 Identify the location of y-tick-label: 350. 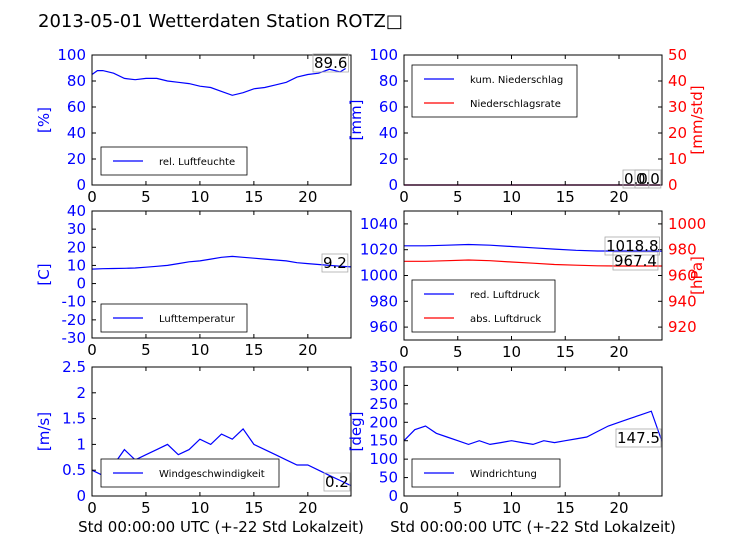
(383, 367).